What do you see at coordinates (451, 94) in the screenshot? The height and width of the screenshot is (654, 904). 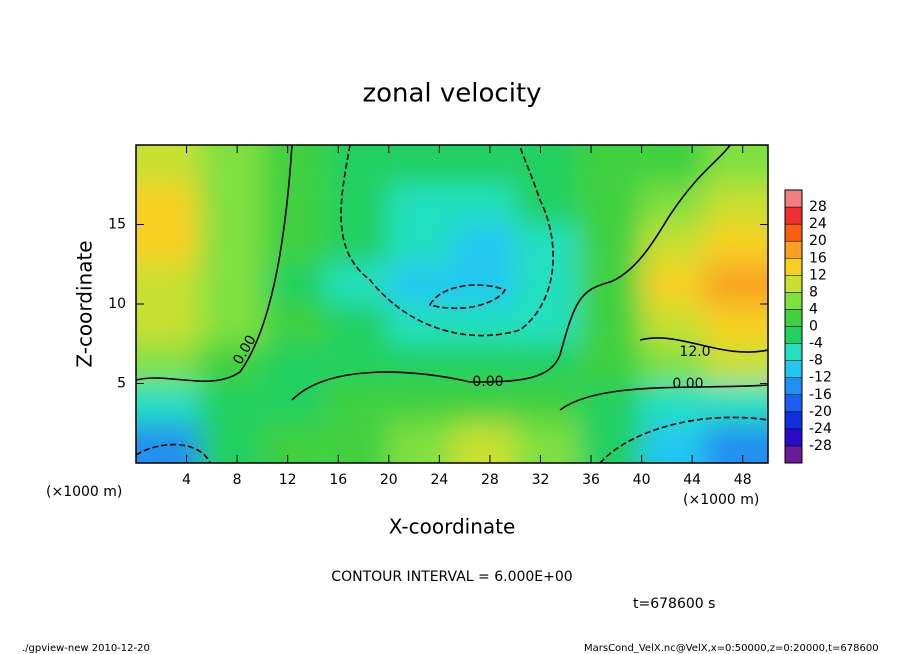 I see `chart-title: zonal velocity` at bounding box center [451, 94].